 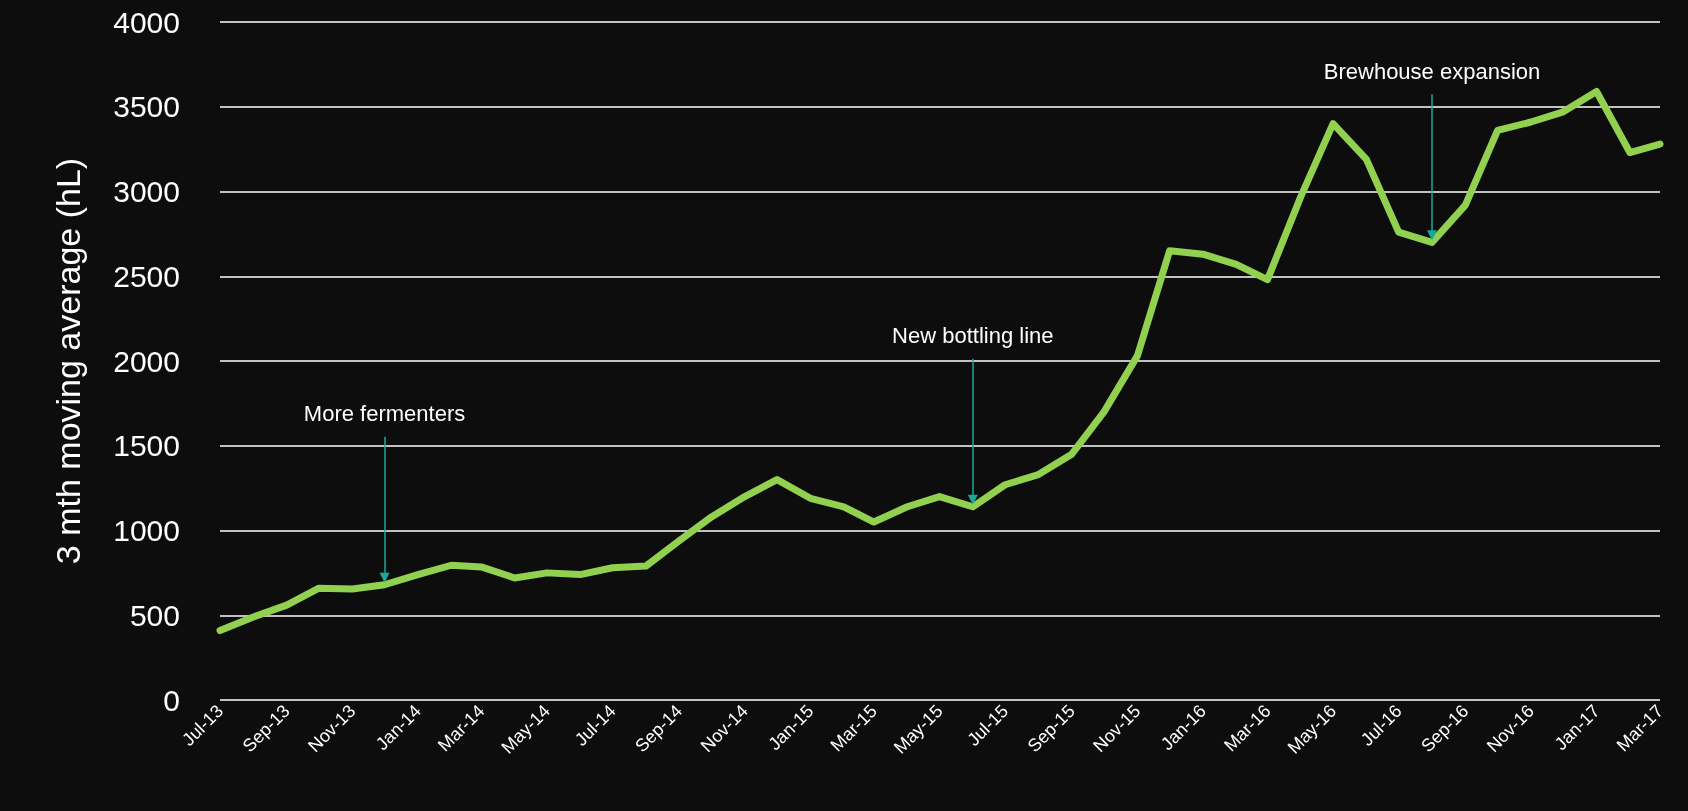 I want to click on y-tick-label: 1000, so click(x=146, y=530).